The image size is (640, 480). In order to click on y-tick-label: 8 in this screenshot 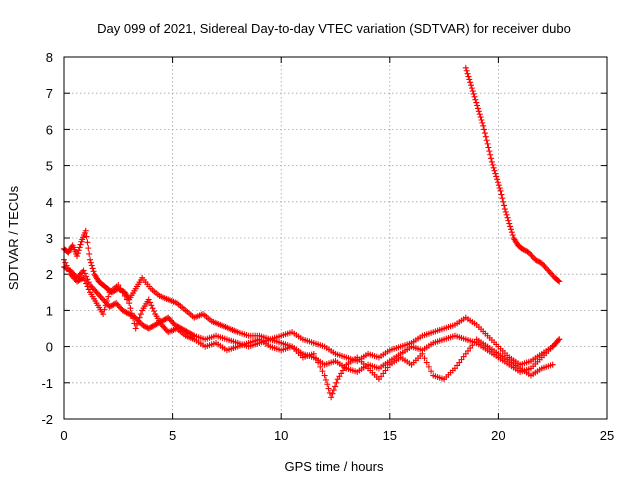, I will do `click(49, 57)`.